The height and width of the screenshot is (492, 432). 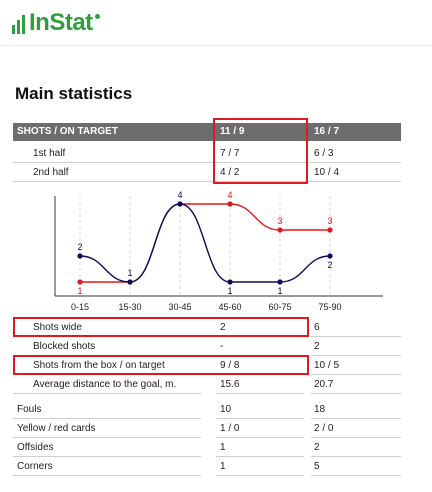 What do you see at coordinates (230, 172) in the screenshot?
I see `row-team1-value: 4 / 2` at bounding box center [230, 172].